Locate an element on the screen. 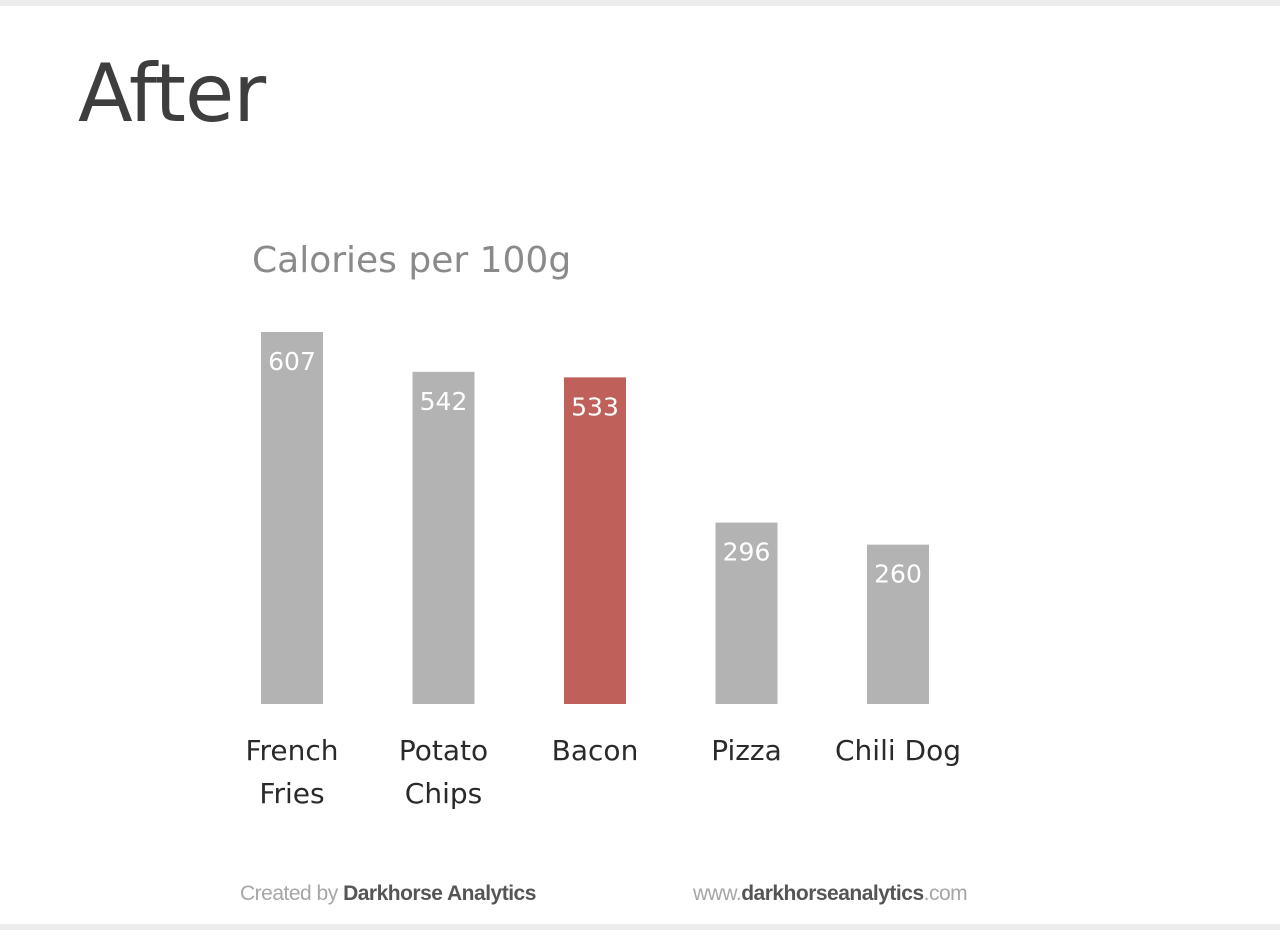  chart-title: Calories per 100g is located at coordinates (411, 260).